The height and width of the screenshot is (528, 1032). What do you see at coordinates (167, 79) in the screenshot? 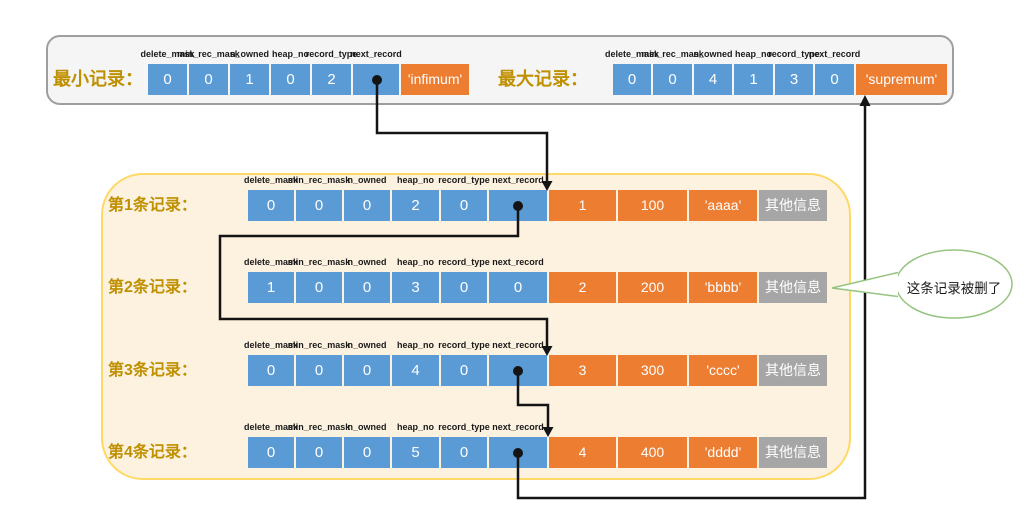
I see `min-record-cell-delete_mask: 0` at bounding box center [167, 79].